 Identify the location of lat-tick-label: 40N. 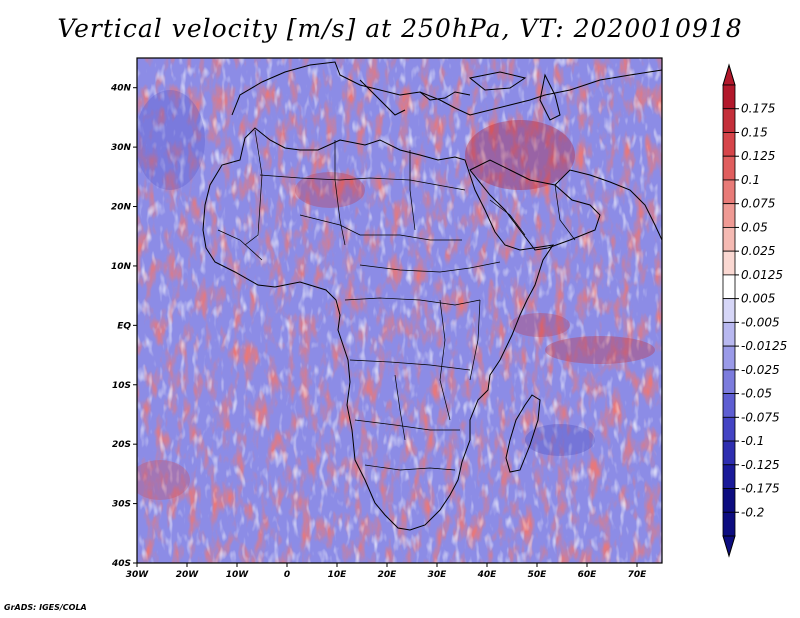
(121, 89).